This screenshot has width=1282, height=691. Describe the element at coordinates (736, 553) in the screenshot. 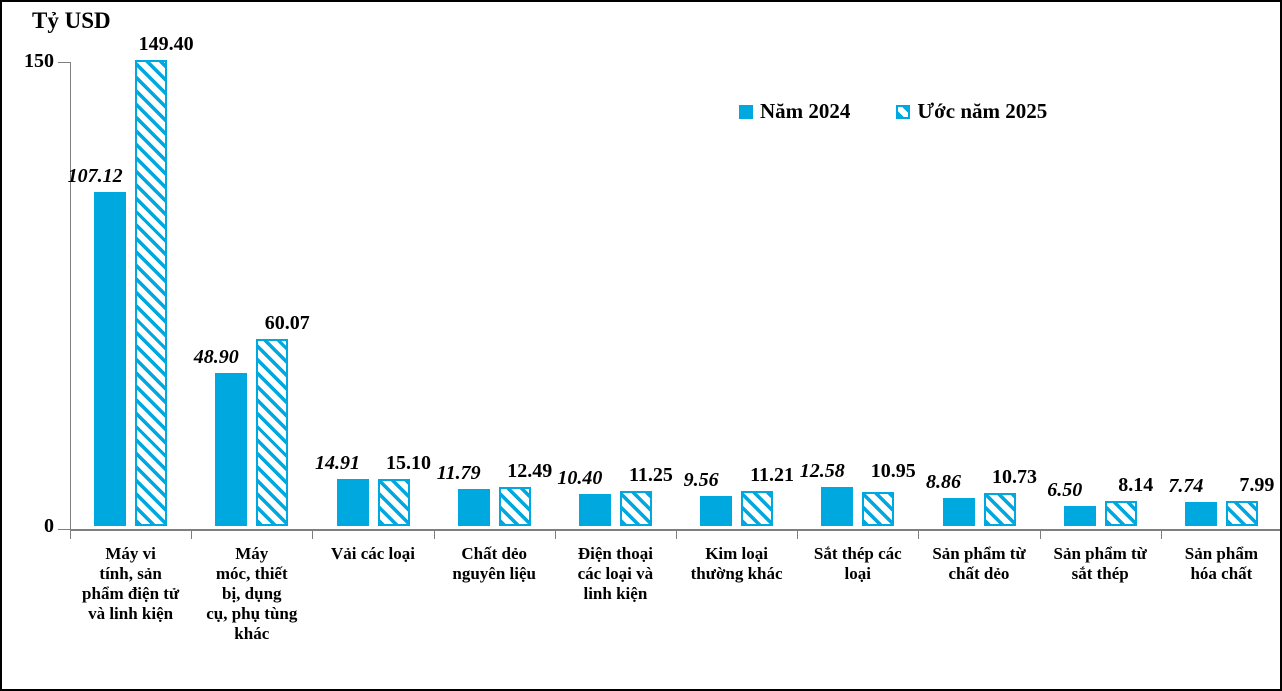

I see `category-label-line: Kim loại` at that location.